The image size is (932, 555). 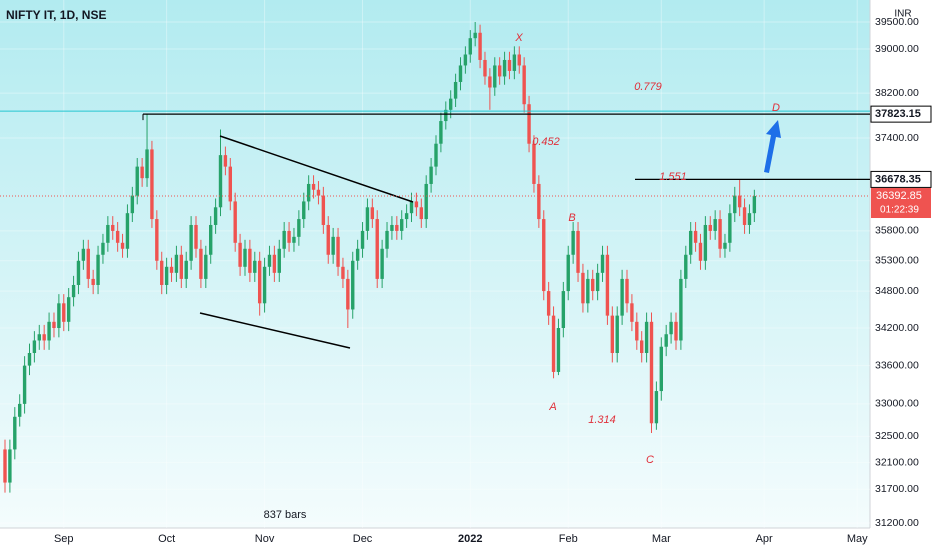 I want to click on drawings, so click(x=306, y=242).